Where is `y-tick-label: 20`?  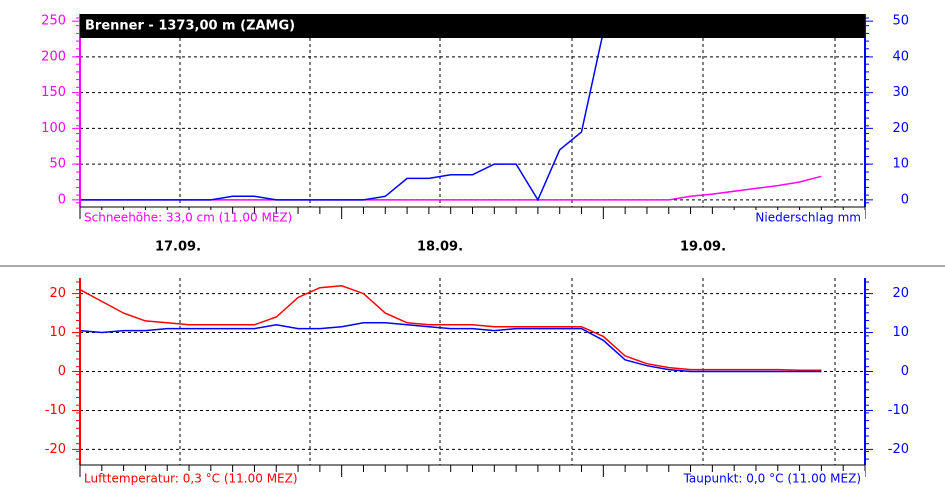
y-tick-label: 20 is located at coordinates (57, 293).